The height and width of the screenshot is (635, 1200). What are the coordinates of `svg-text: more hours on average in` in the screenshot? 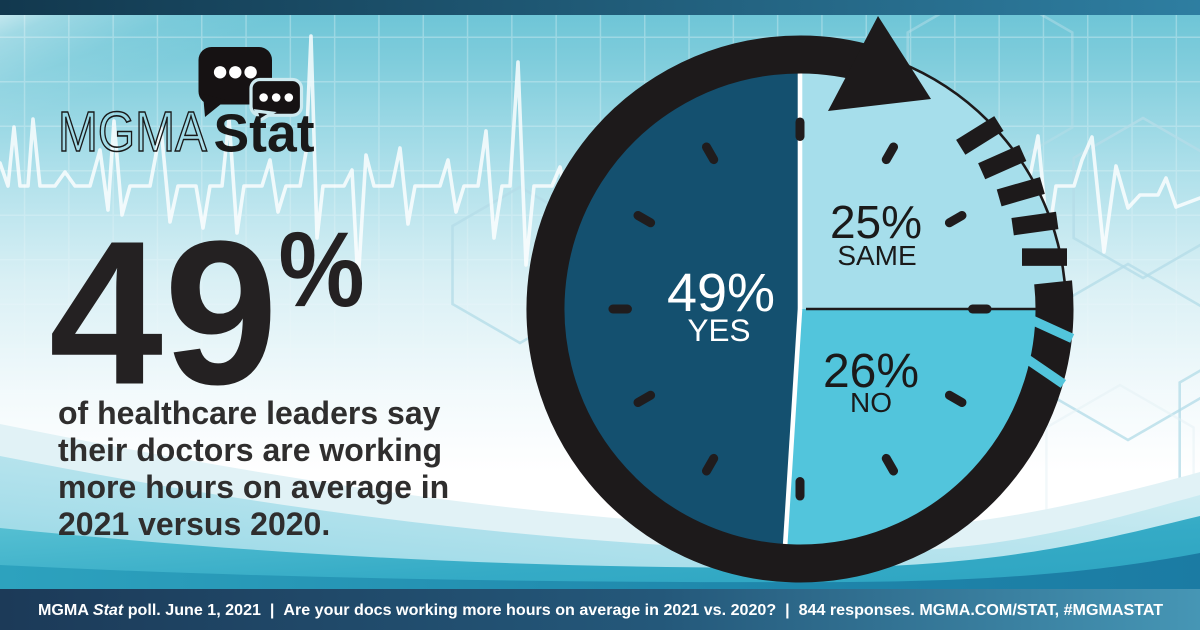 It's located at (253, 487).